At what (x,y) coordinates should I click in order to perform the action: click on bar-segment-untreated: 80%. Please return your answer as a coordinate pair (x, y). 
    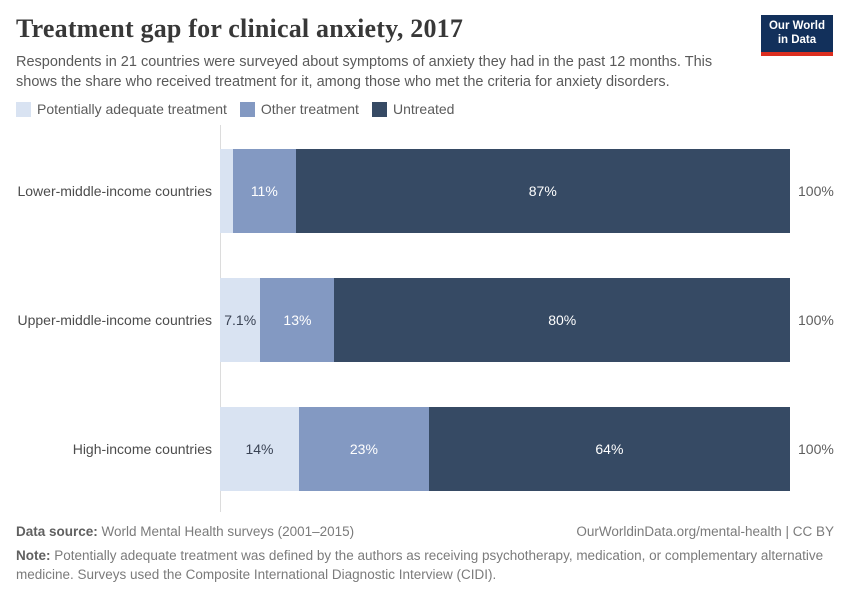
    Looking at the image, I should click on (562, 320).